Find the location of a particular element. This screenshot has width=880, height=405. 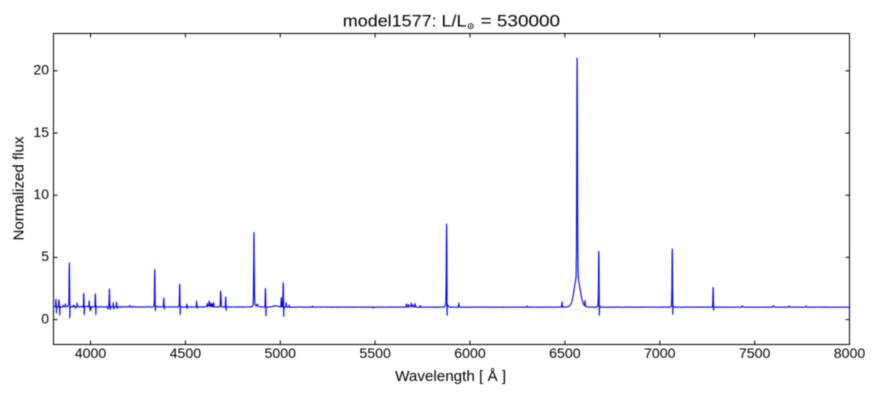

svg-text: 6000 is located at coordinates (470, 353).